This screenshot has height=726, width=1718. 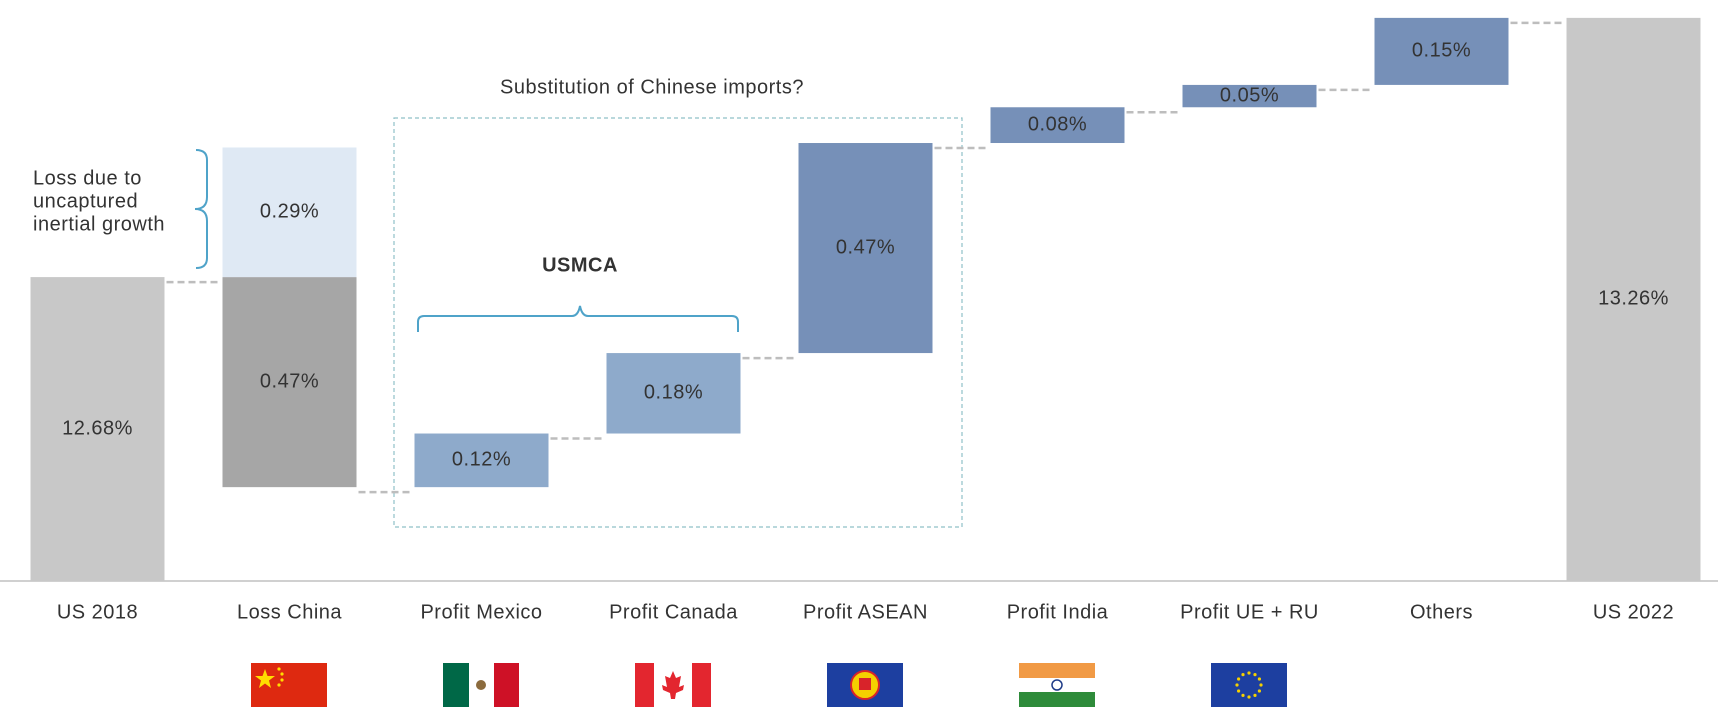 What do you see at coordinates (99, 224) in the screenshot?
I see `annotation-line: inertial growth` at bounding box center [99, 224].